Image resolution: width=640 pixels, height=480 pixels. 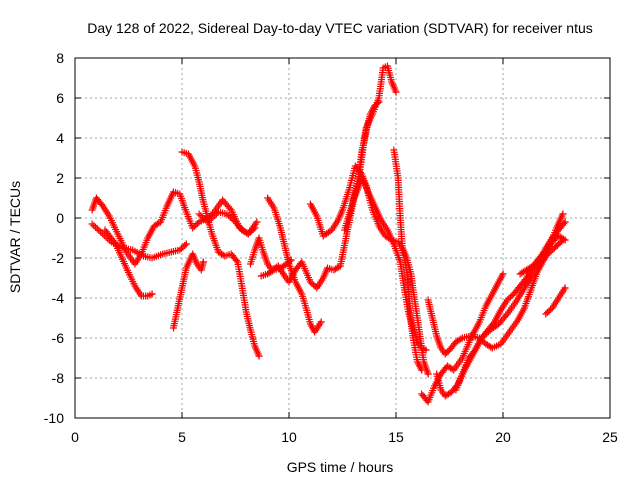 What do you see at coordinates (60, 138) in the screenshot?
I see `y-tick-label: 4` at bounding box center [60, 138].